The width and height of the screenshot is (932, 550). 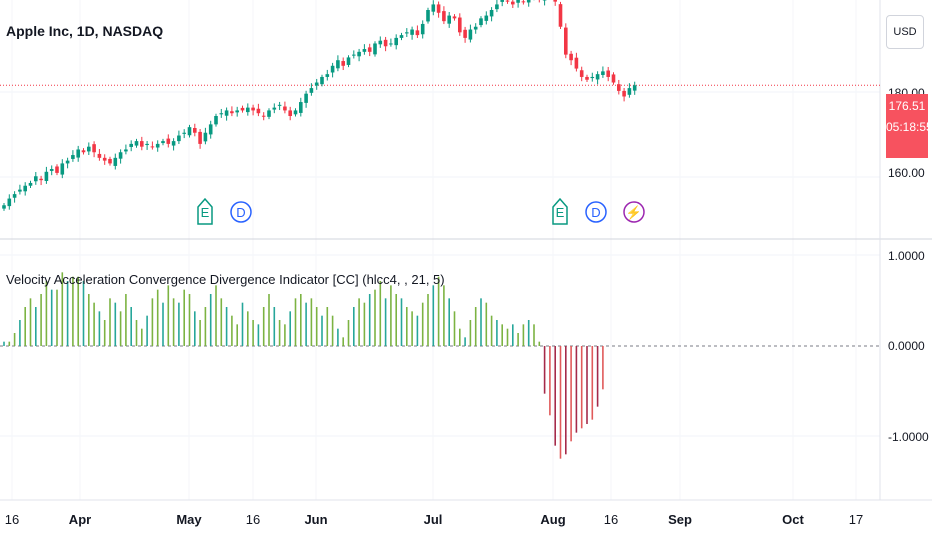 What do you see at coordinates (189, 519) in the screenshot?
I see `time-axis-label: May` at bounding box center [189, 519].